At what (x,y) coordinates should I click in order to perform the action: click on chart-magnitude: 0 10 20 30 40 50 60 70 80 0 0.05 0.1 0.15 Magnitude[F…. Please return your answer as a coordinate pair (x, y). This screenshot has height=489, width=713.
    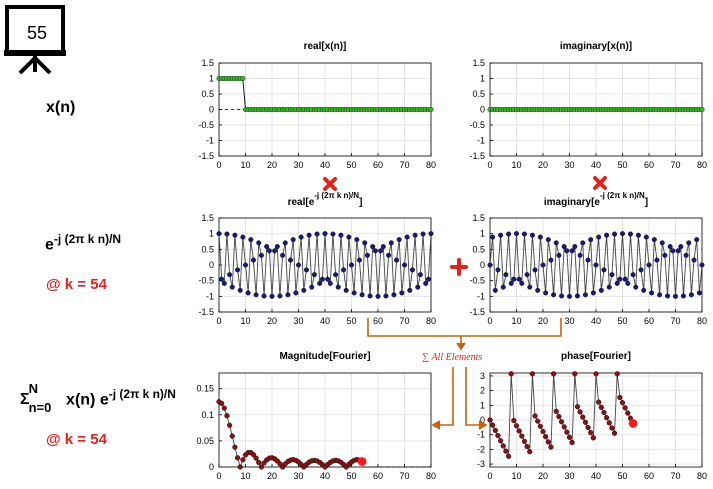
    Looking at the image, I should click on (316, 416).